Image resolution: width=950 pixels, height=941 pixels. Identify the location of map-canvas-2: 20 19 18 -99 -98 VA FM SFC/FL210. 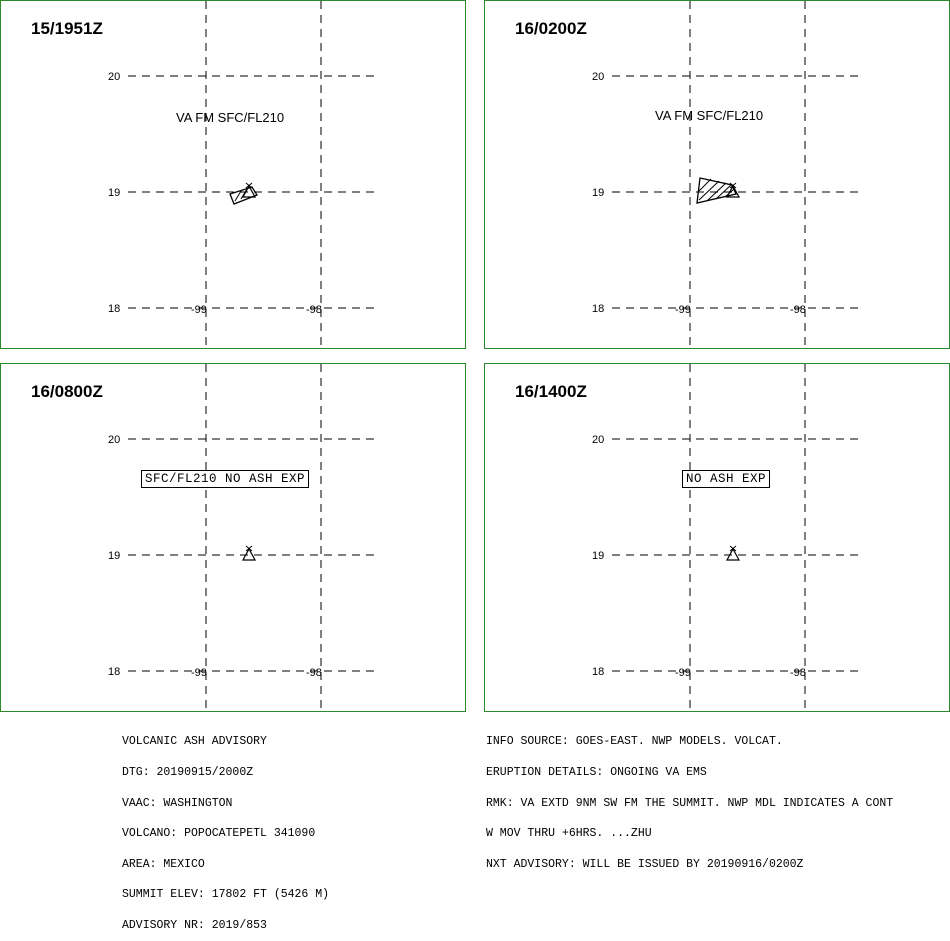
(726, 175).